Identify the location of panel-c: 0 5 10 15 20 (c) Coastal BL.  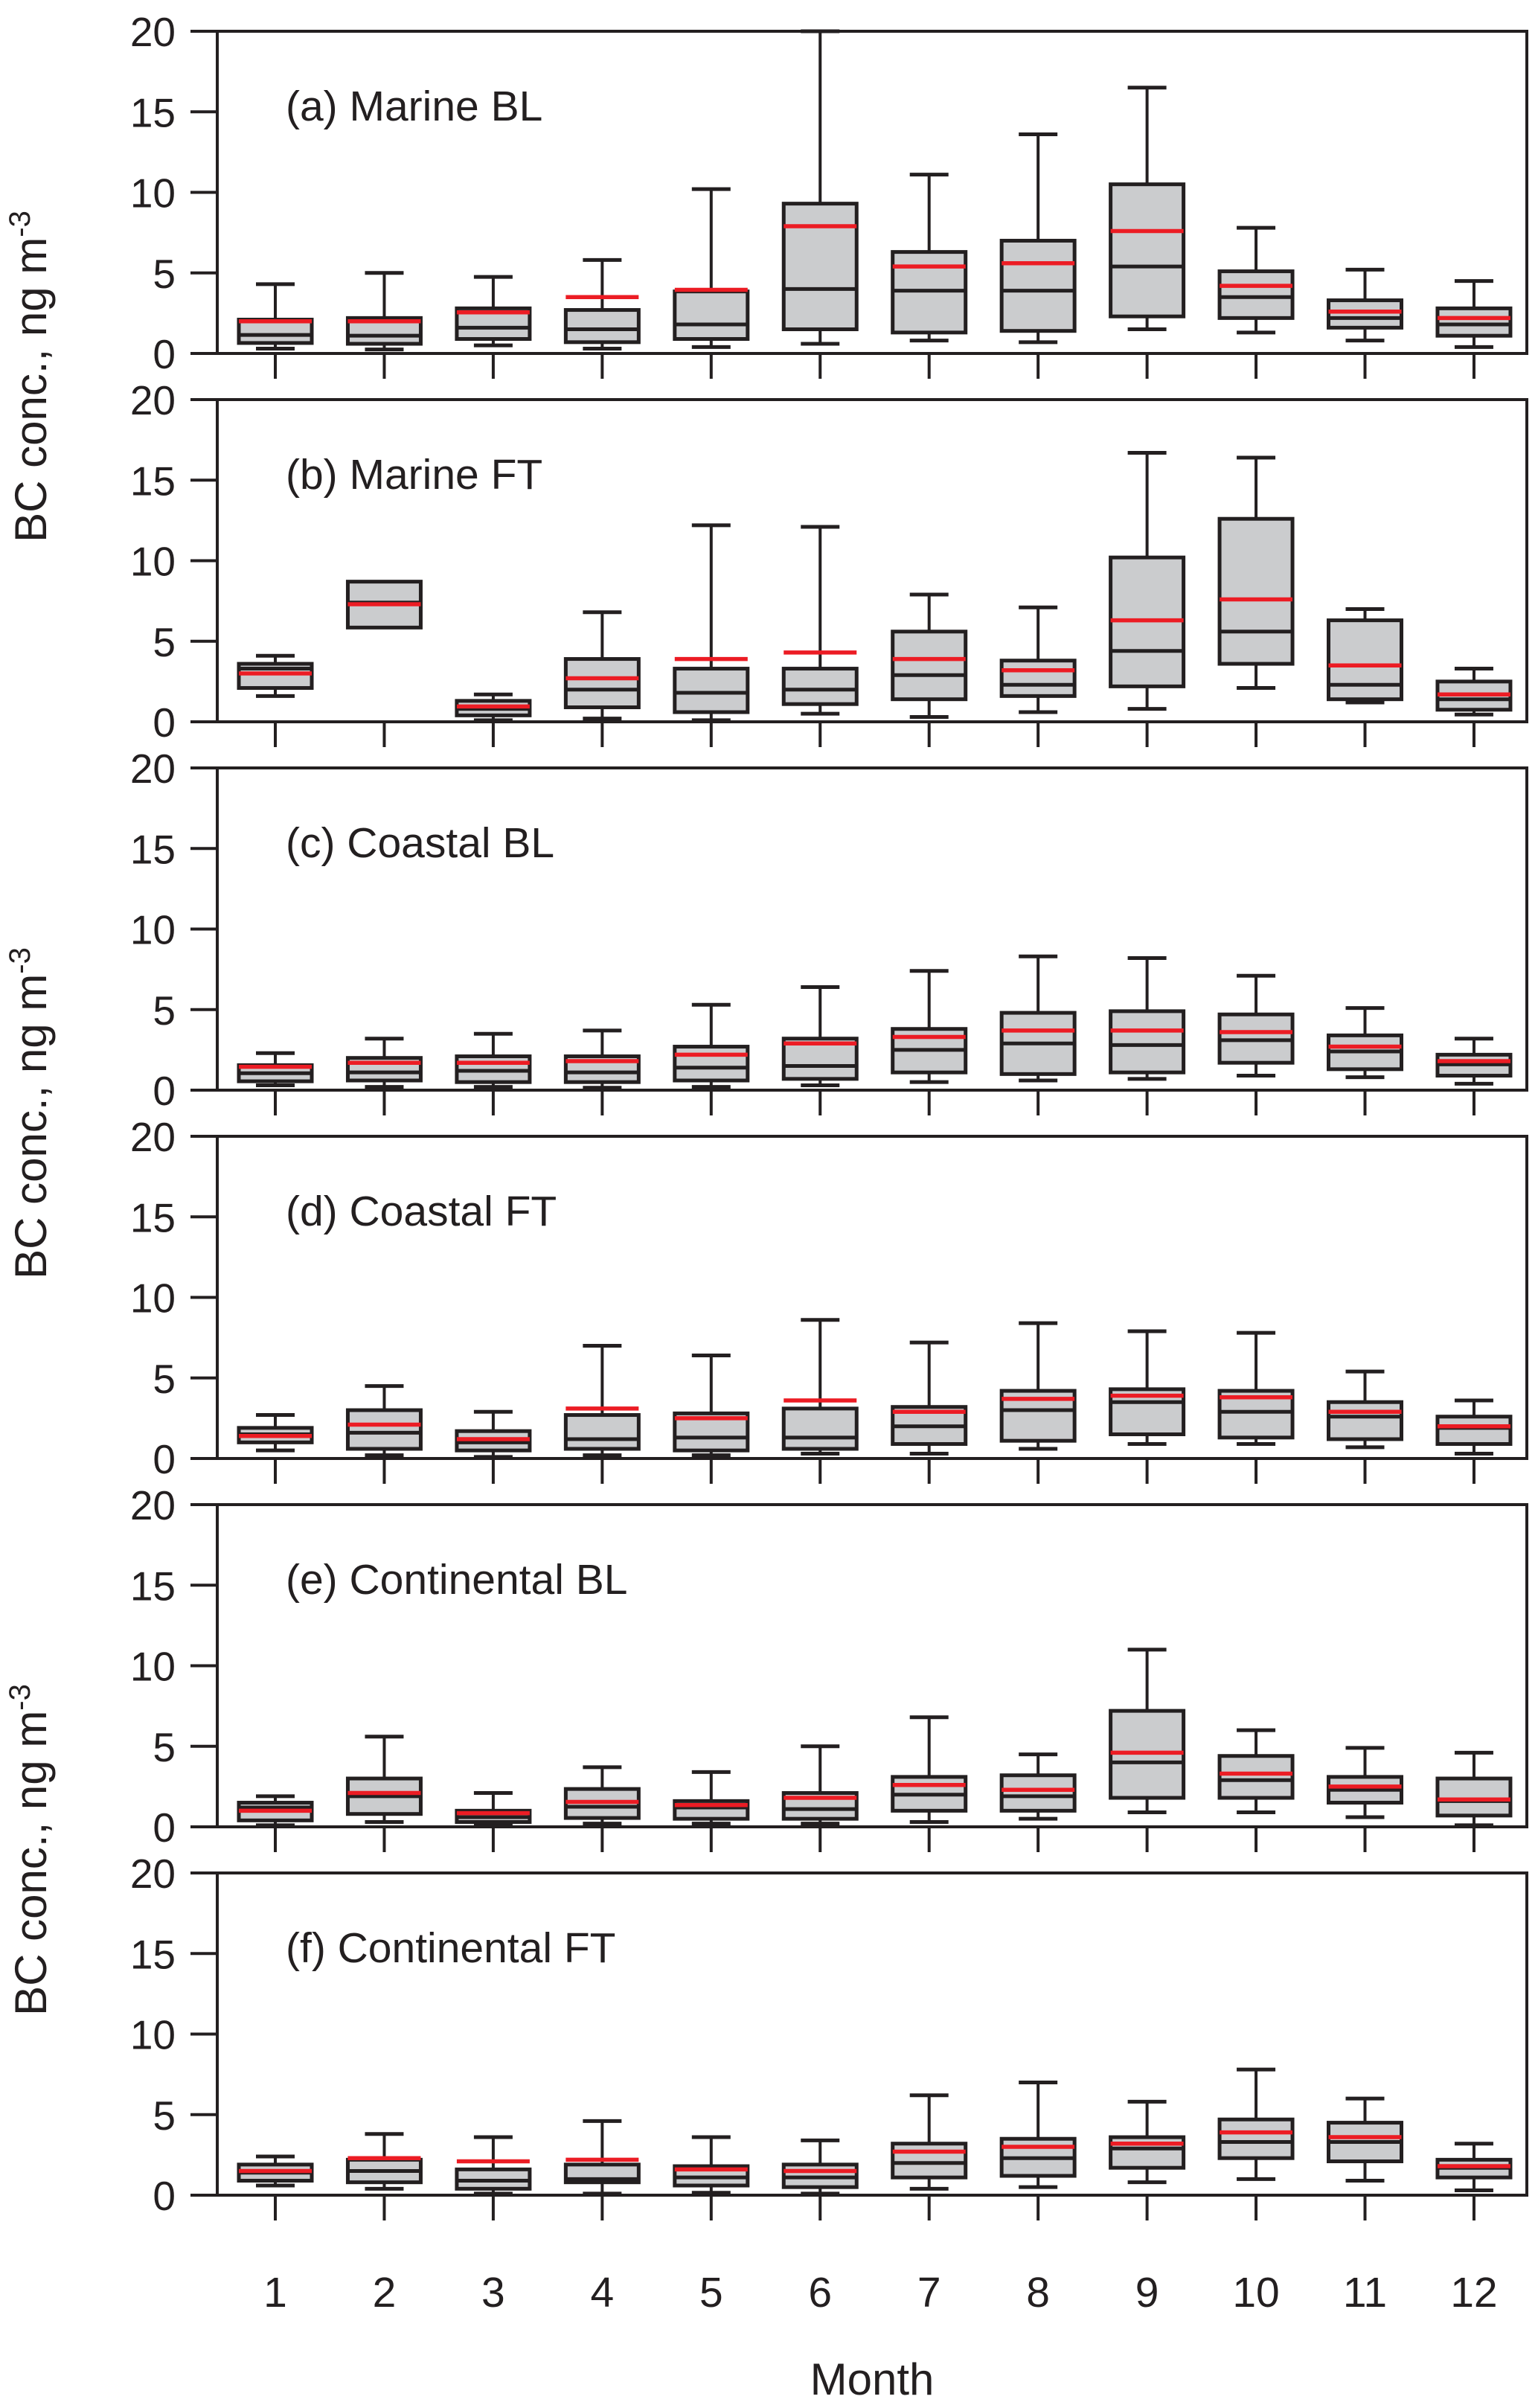
(829, 930).